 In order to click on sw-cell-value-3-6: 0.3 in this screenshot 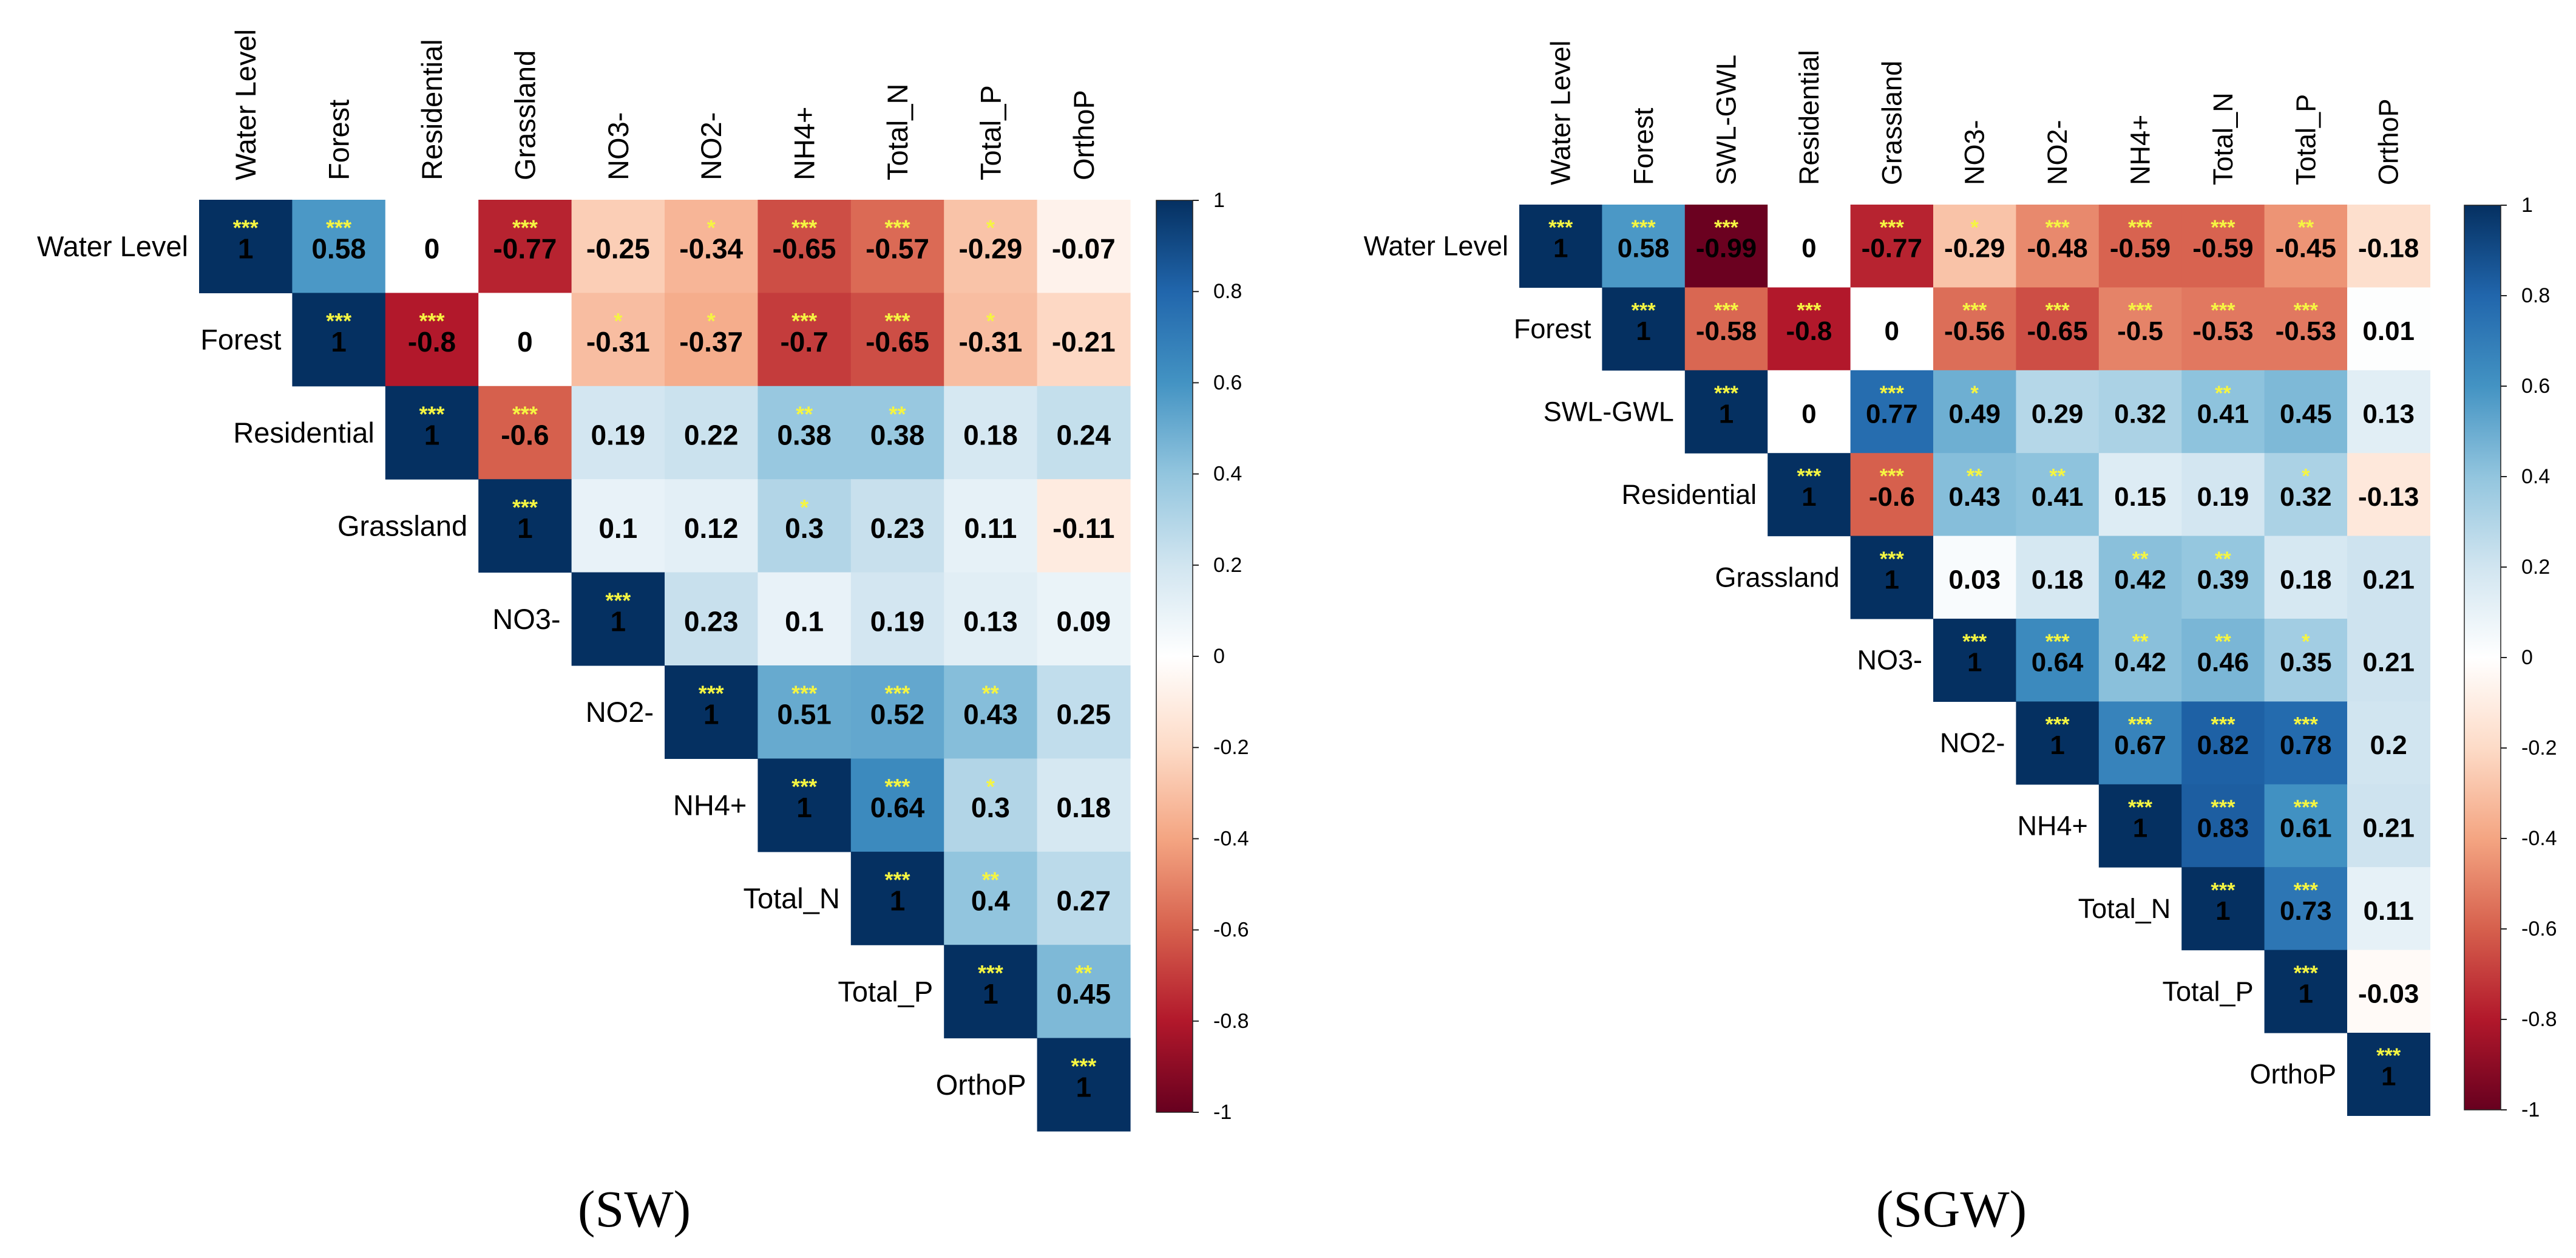, I will do `click(805, 528)`.